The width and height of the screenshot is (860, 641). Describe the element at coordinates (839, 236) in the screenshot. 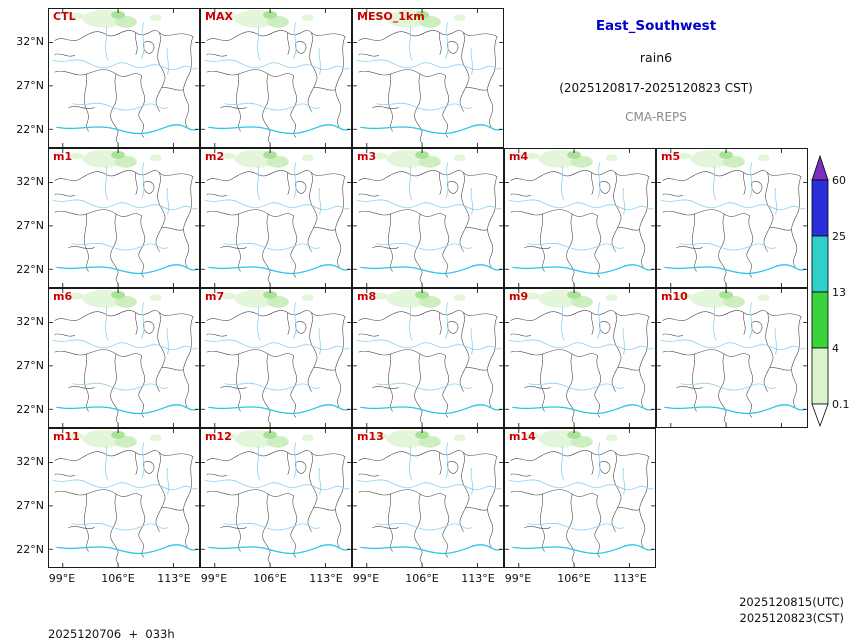

I see `colorbar-label-25: 25` at that location.